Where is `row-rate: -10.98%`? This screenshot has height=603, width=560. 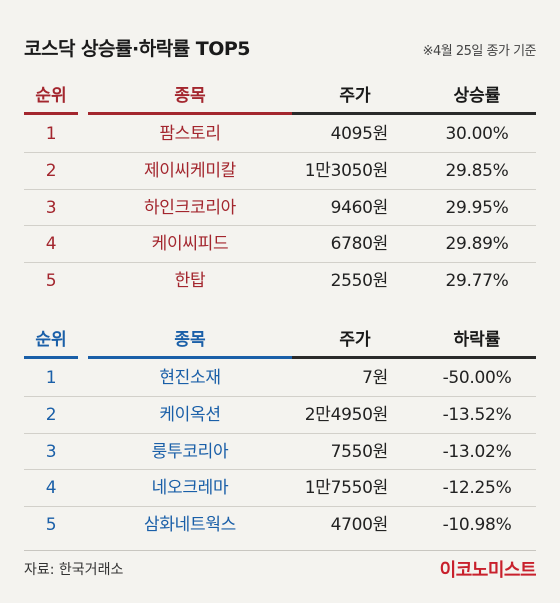
row-rate: -10.98% is located at coordinates (477, 525).